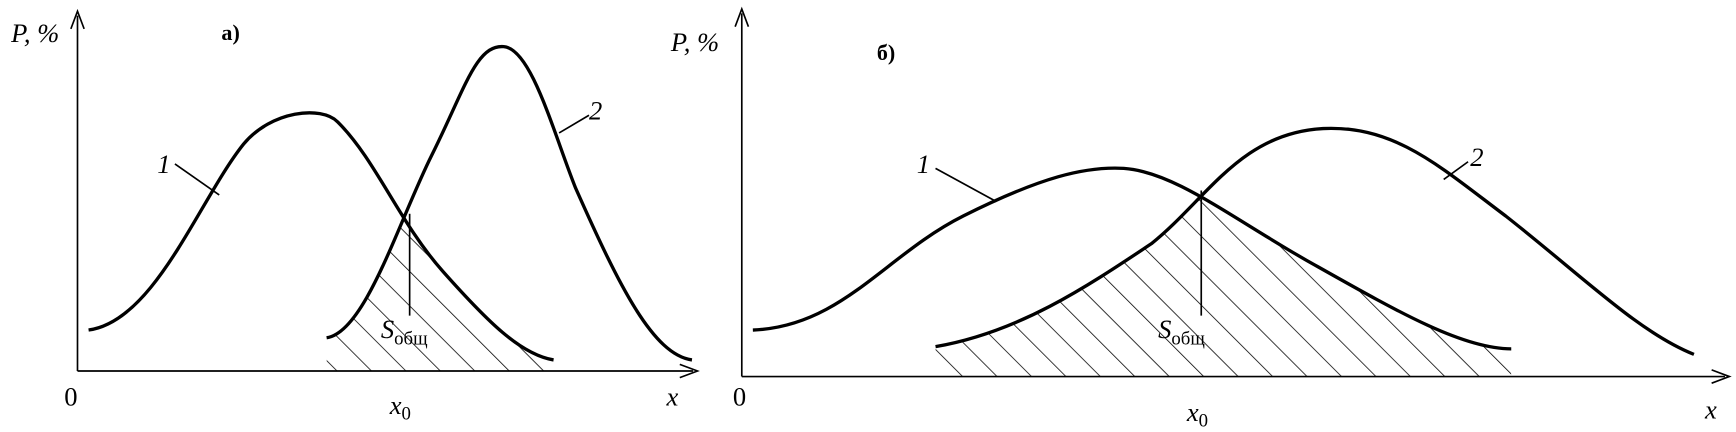  I want to click on hatch-area, so click(440, 241).